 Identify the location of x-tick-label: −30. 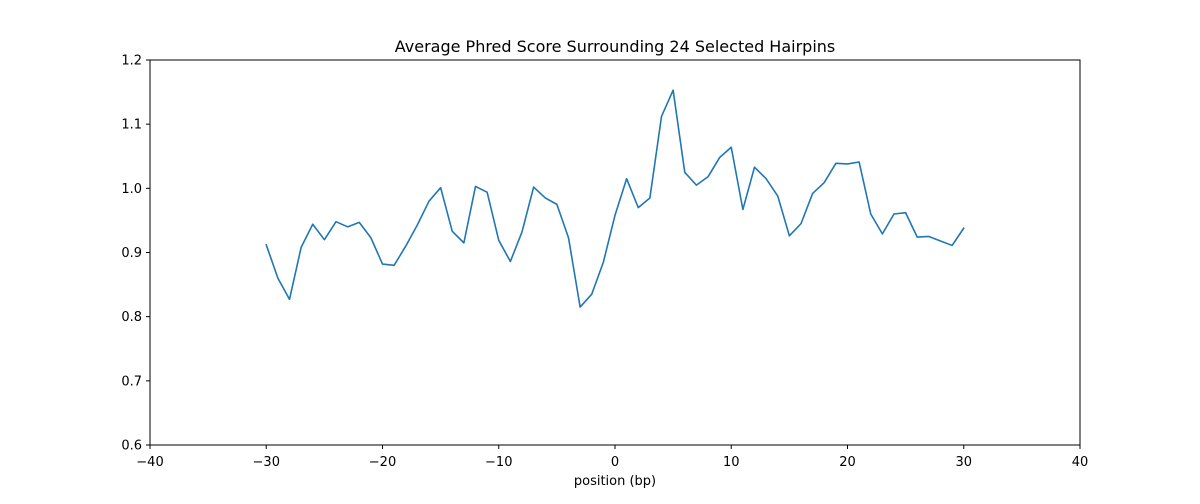
(266, 462).